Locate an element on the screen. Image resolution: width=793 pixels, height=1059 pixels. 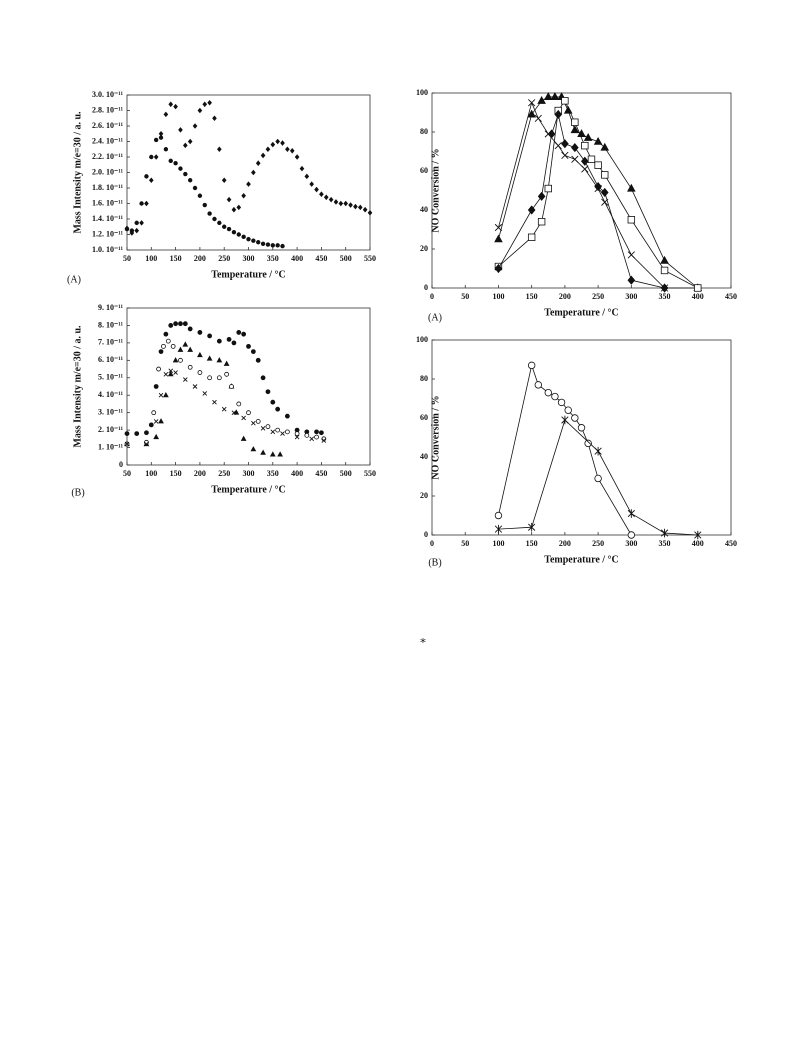
x-tick-label: 500 is located at coordinates (346, 258).